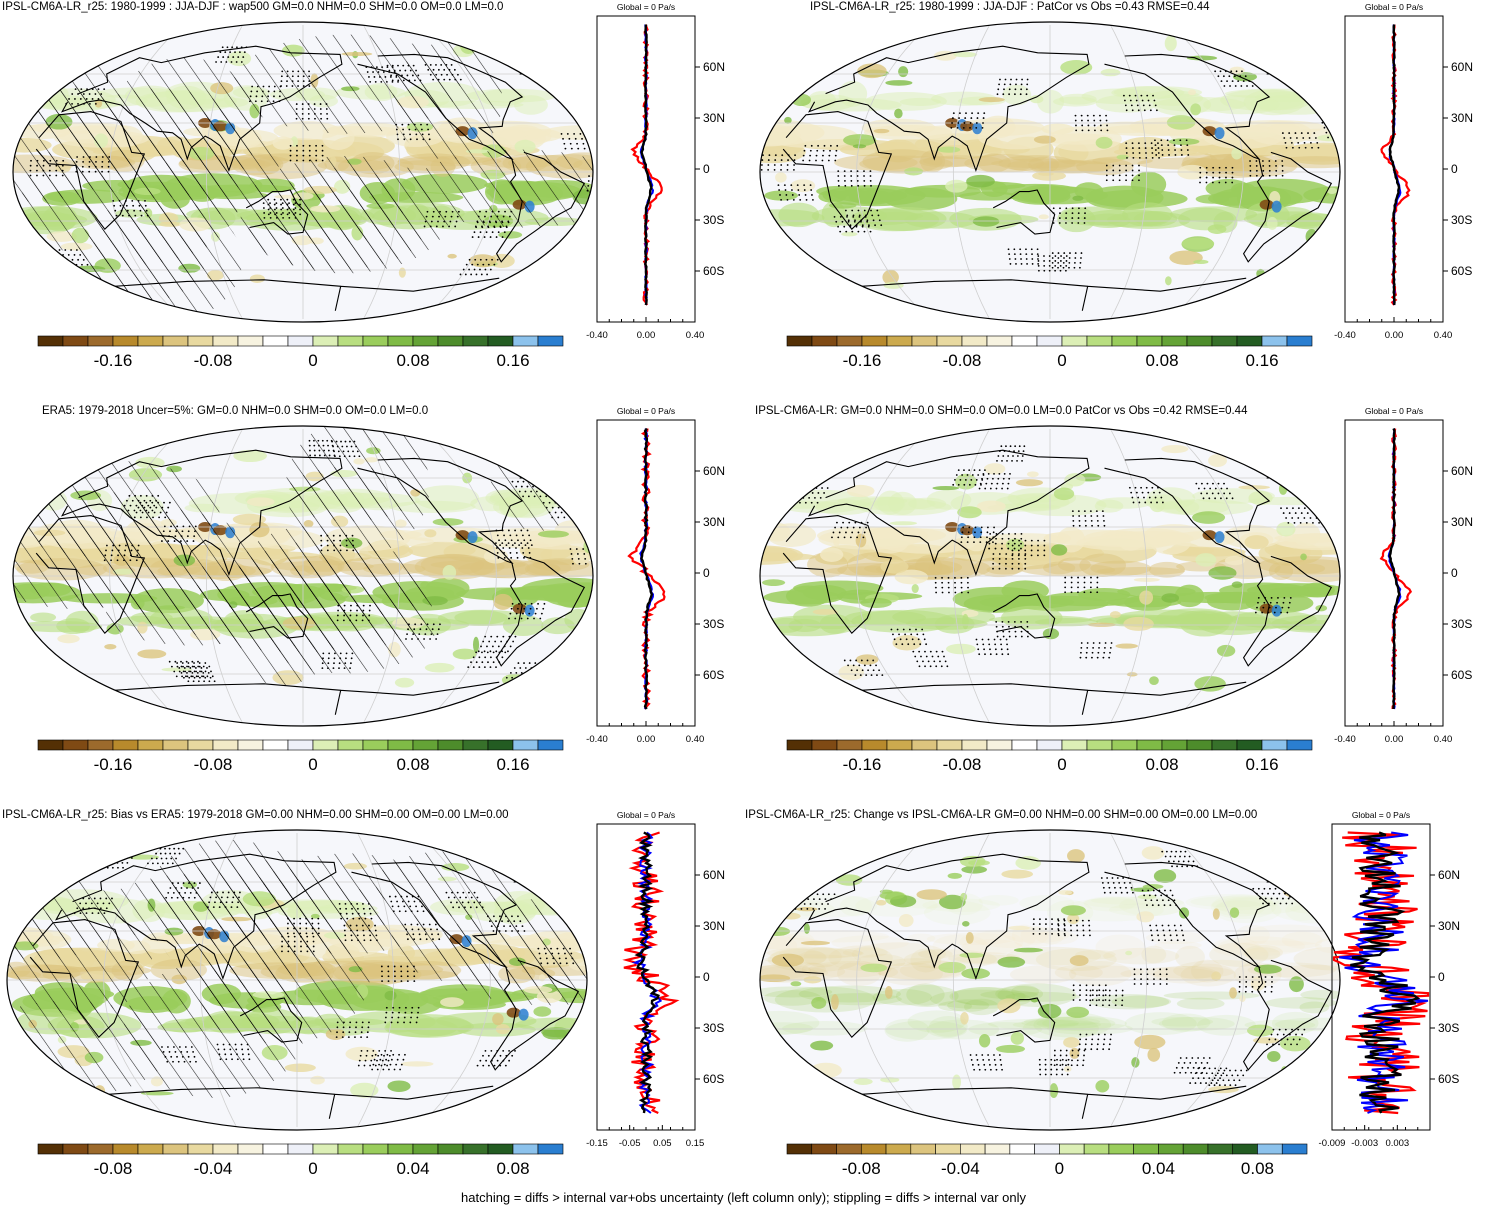 The image size is (1487, 1210). What do you see at coordinates (1207, 172) in the screenshot?
I see `graticule-line` at bounding box center [1207, 172].